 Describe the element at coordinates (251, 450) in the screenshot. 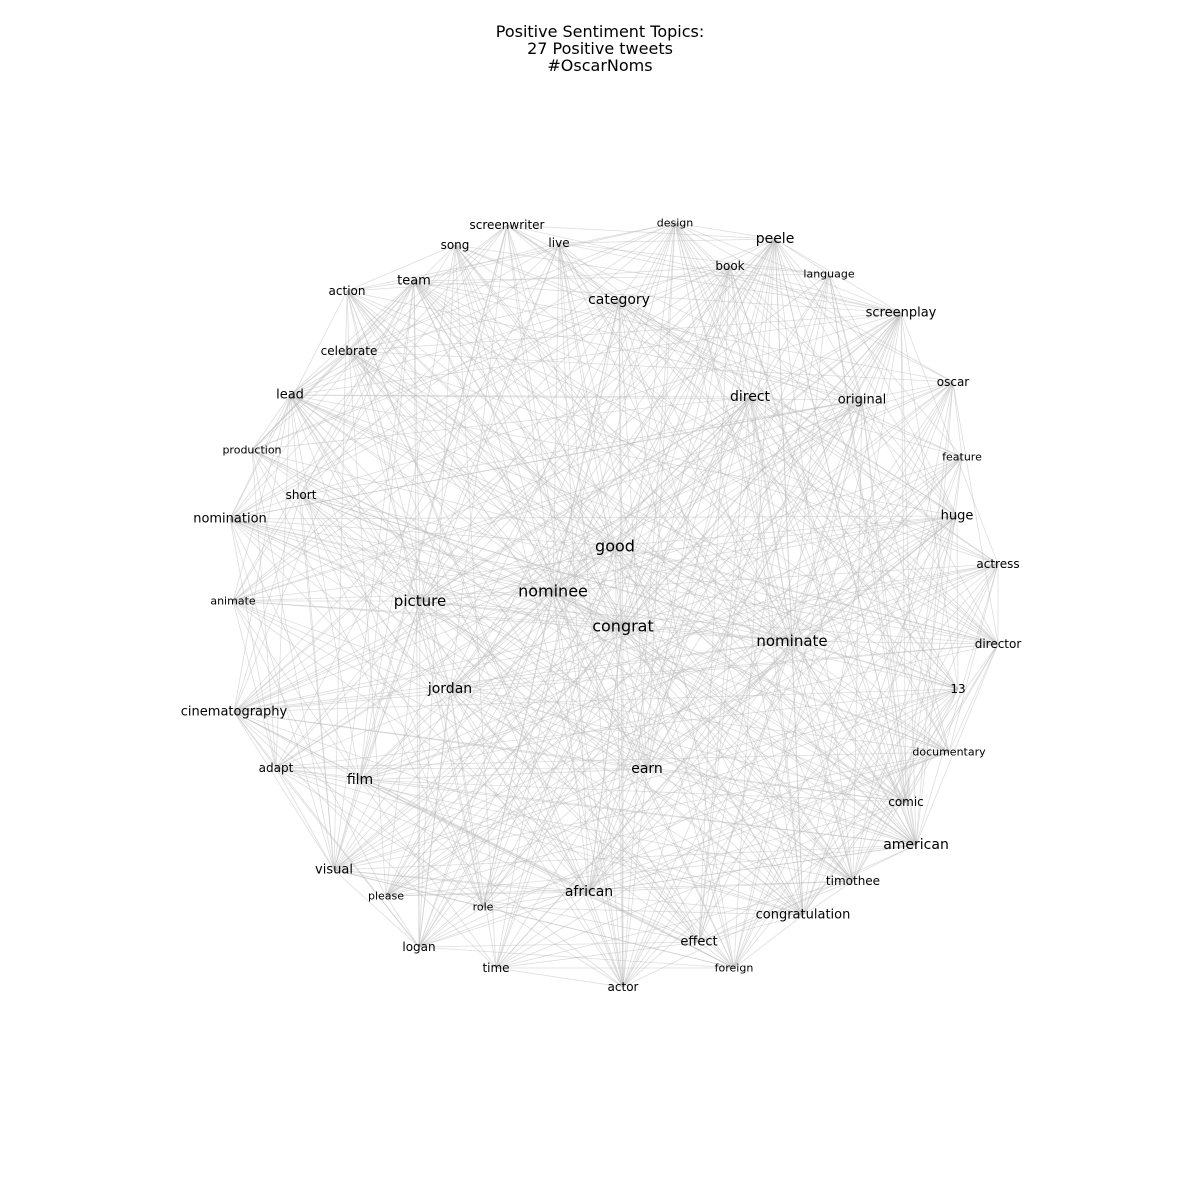

I see `node-label-production: production` at that location.